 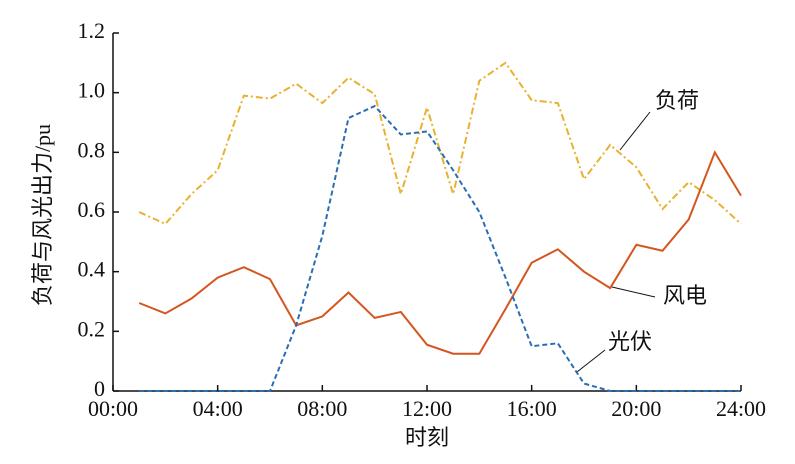 What do you see at coordinates (677, 100) in the screenshot?
I see `series-label: 负荷` at bounding box center [677, 100].